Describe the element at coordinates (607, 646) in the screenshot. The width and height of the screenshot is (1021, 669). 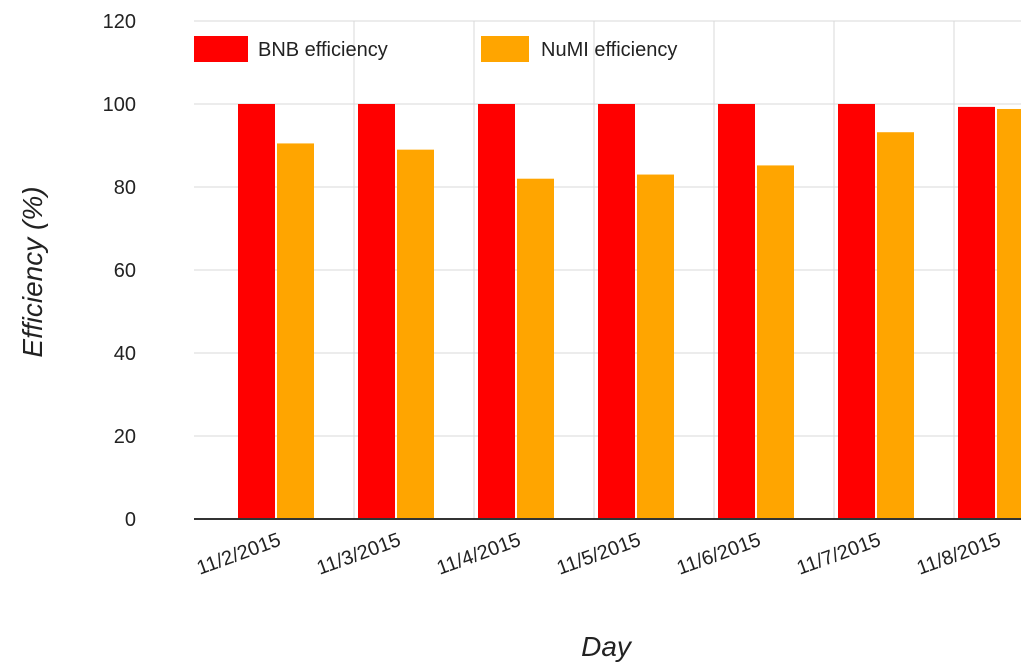
I see `x-axis-title: Day` at that location.